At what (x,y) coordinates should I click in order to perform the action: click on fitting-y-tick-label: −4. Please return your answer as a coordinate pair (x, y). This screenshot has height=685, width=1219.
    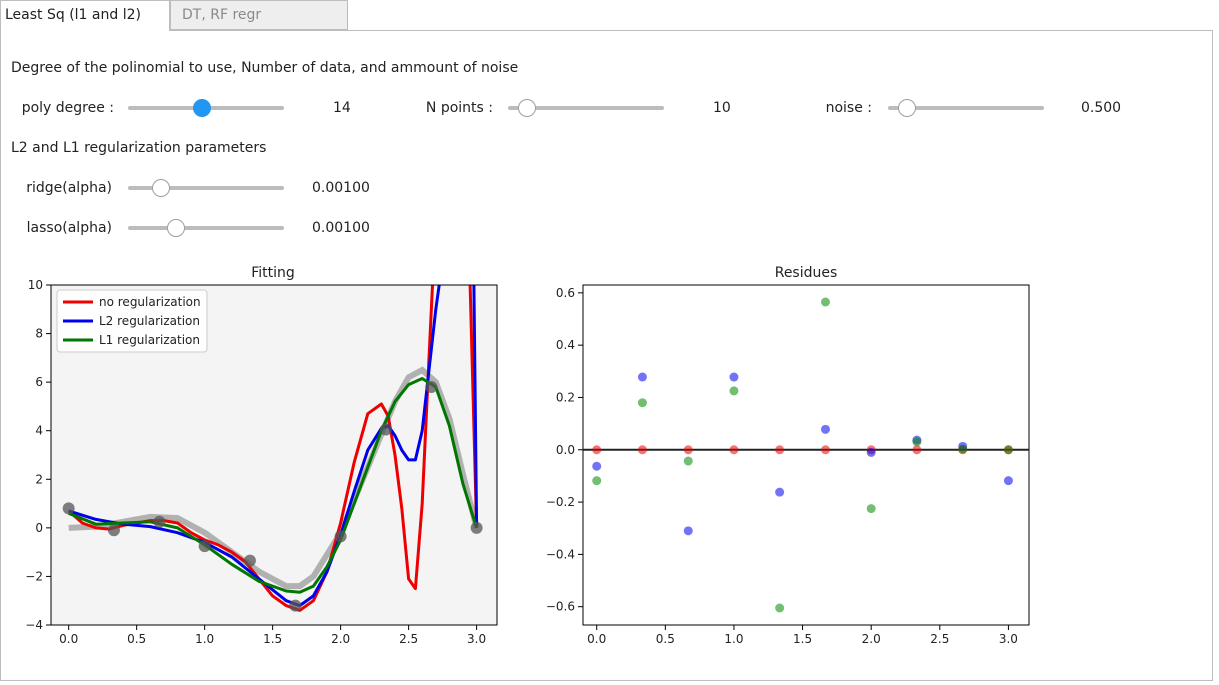
    Looking at the image, I should click on (34, 625).